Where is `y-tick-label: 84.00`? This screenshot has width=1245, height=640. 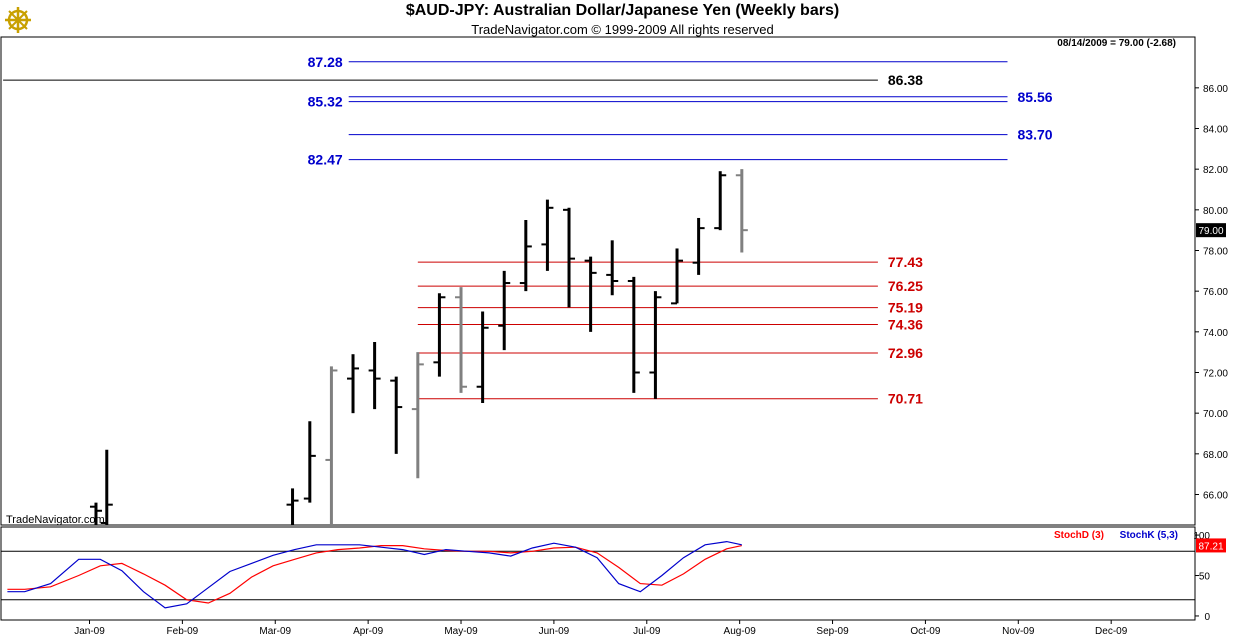 y-tick-label: 84.00 is located at coordinates (1215, 130).